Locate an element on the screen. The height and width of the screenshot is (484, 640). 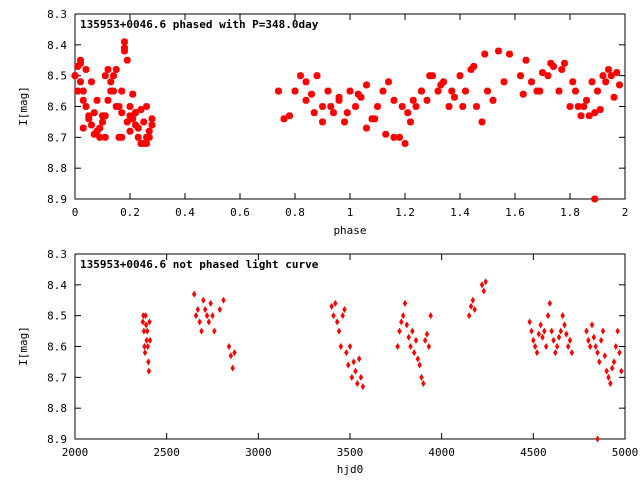
x-tick-label: 1 is located at coordinates (350, 212).